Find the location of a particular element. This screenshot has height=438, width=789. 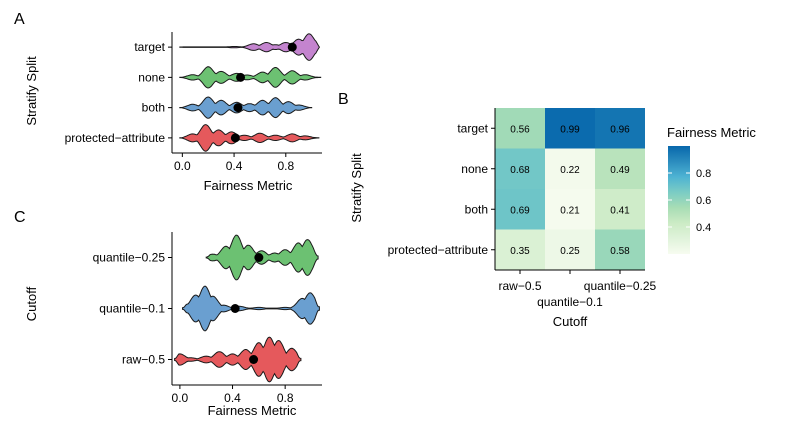

heatmap-cell-label: 0.22 is located at coordinates (570, 170).